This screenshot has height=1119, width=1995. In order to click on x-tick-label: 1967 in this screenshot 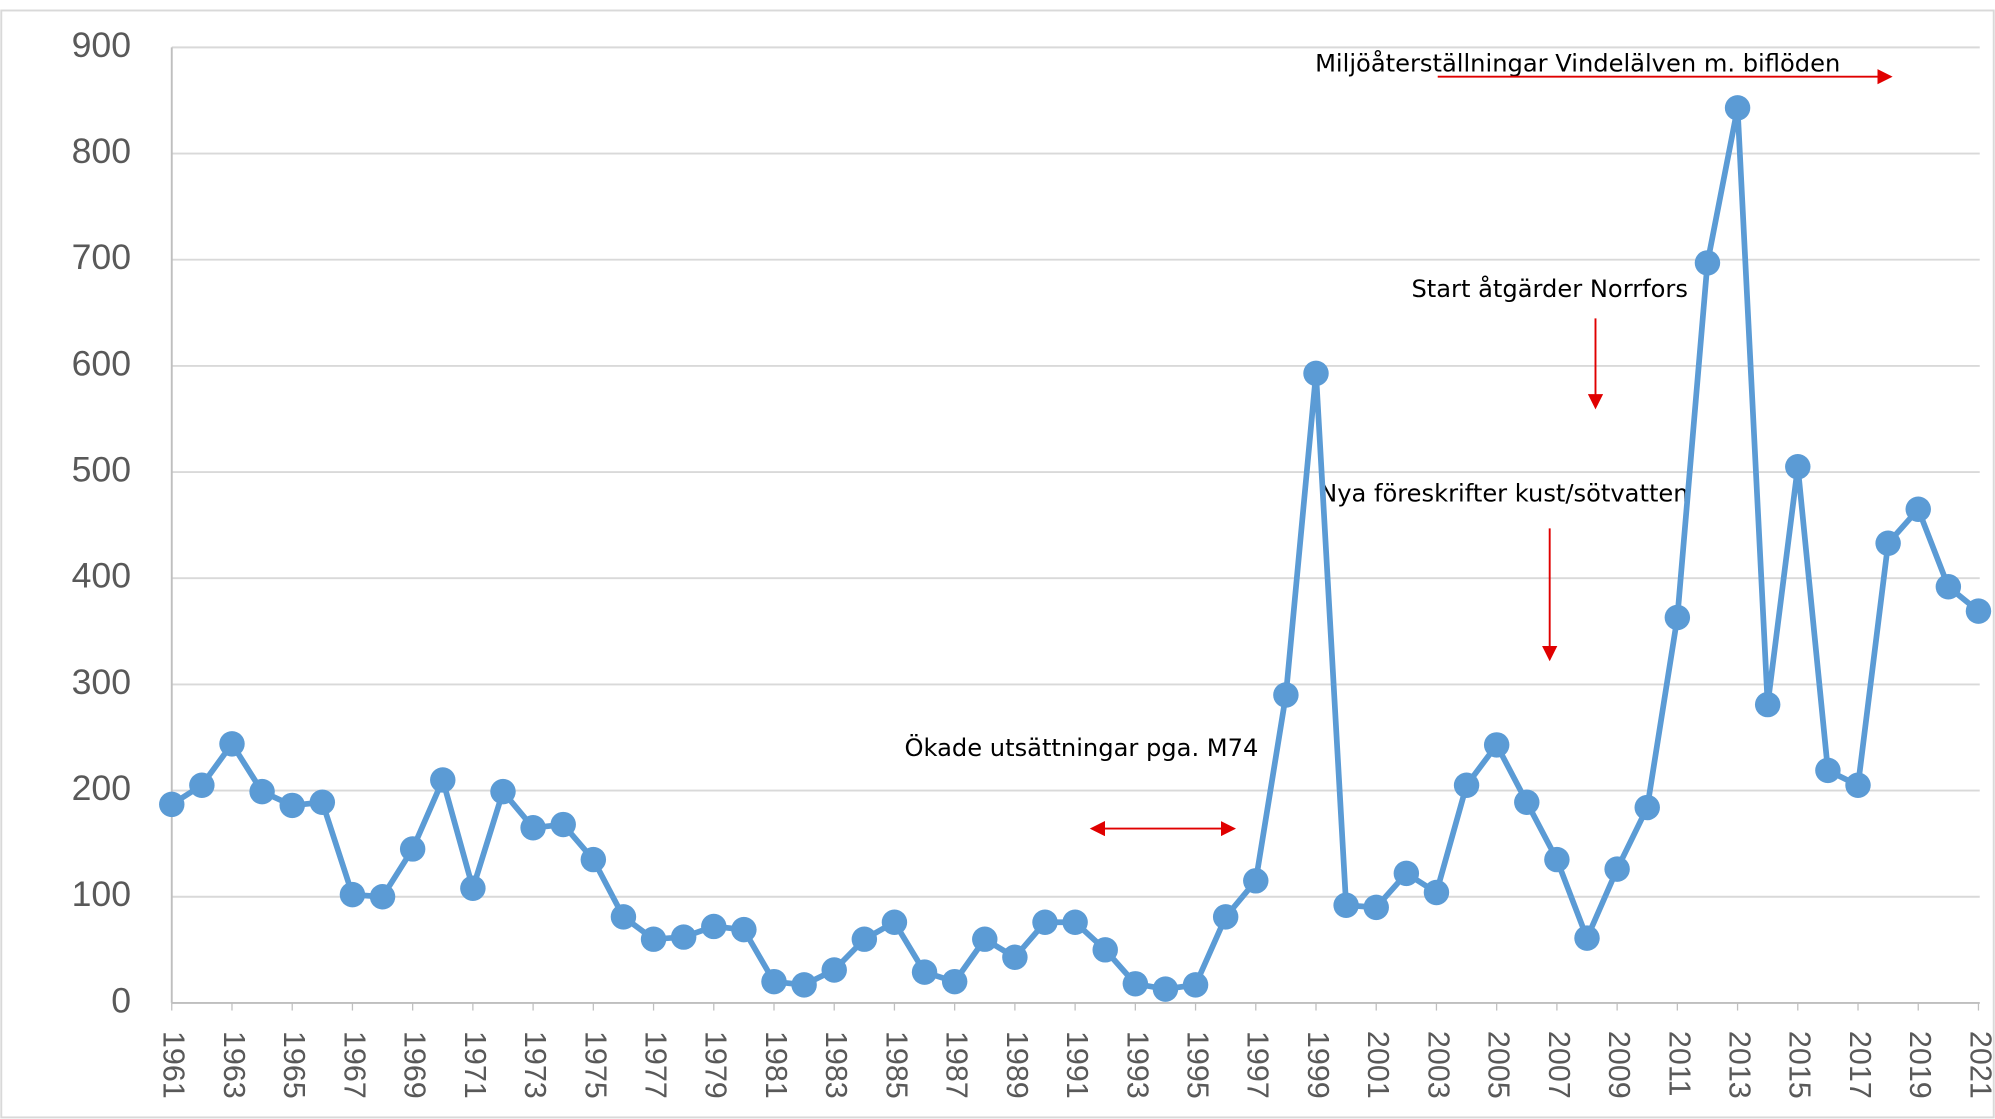, I will do `click(354, 1065)`.